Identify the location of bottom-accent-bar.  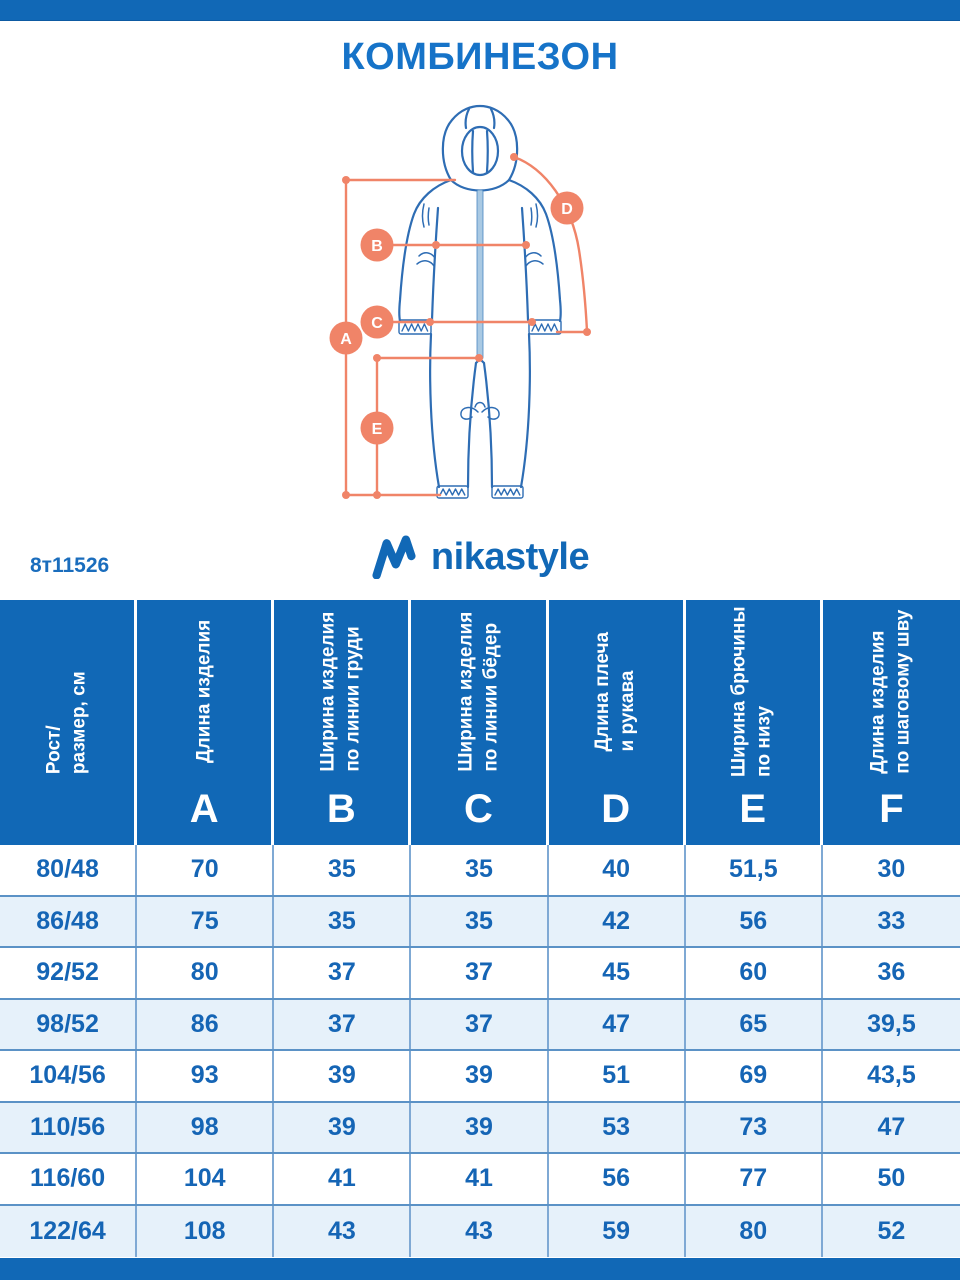
(480, 1269).